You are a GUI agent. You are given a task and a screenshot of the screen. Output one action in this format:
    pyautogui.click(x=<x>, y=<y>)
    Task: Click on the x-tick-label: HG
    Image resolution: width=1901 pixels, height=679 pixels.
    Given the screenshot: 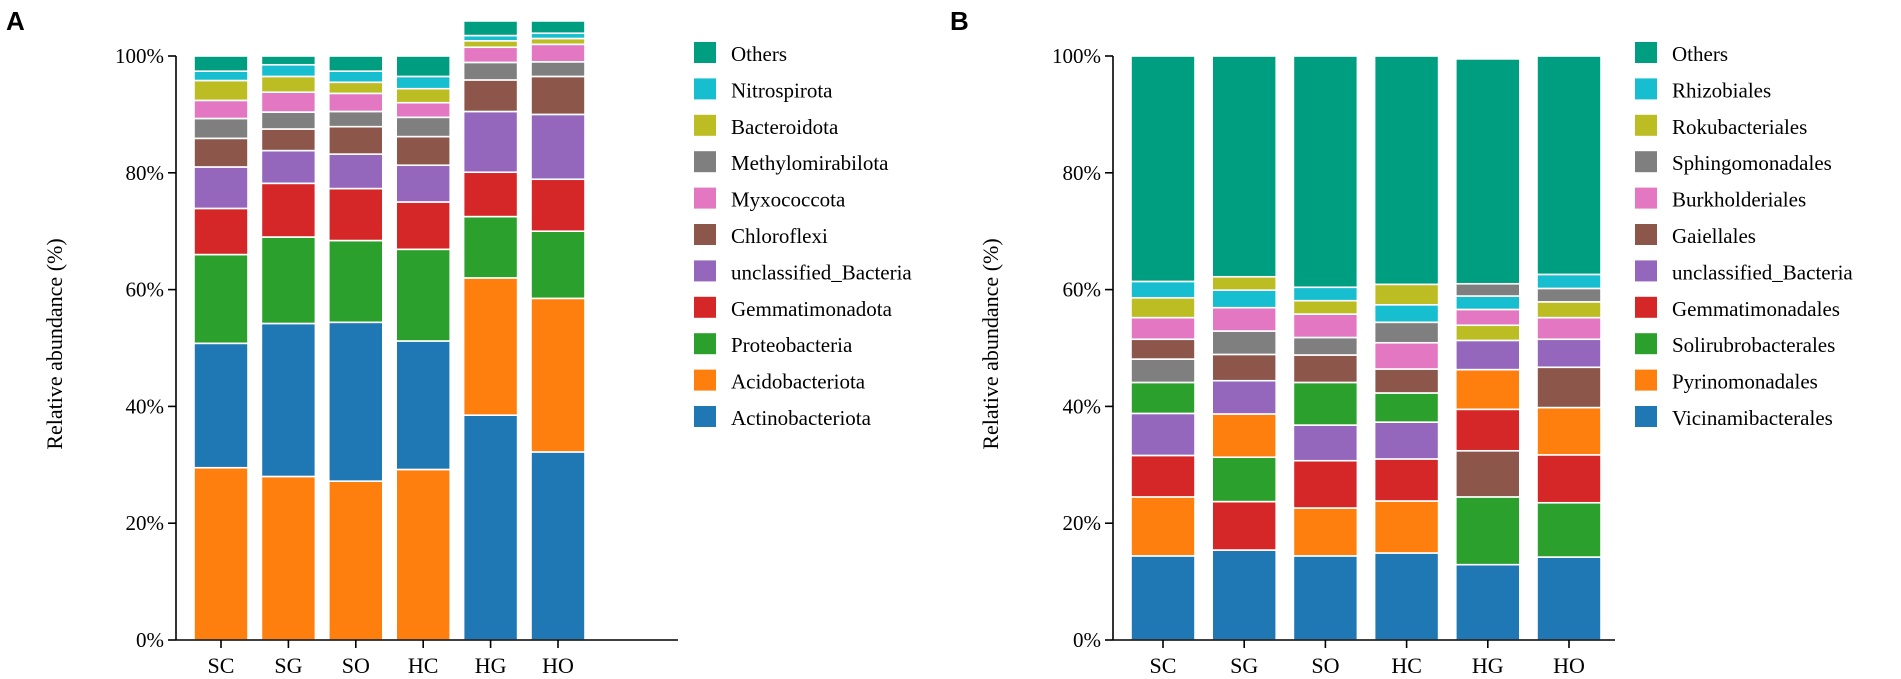 What is the action you would take?
    pyautogui.click(x=1488, y=665)
    